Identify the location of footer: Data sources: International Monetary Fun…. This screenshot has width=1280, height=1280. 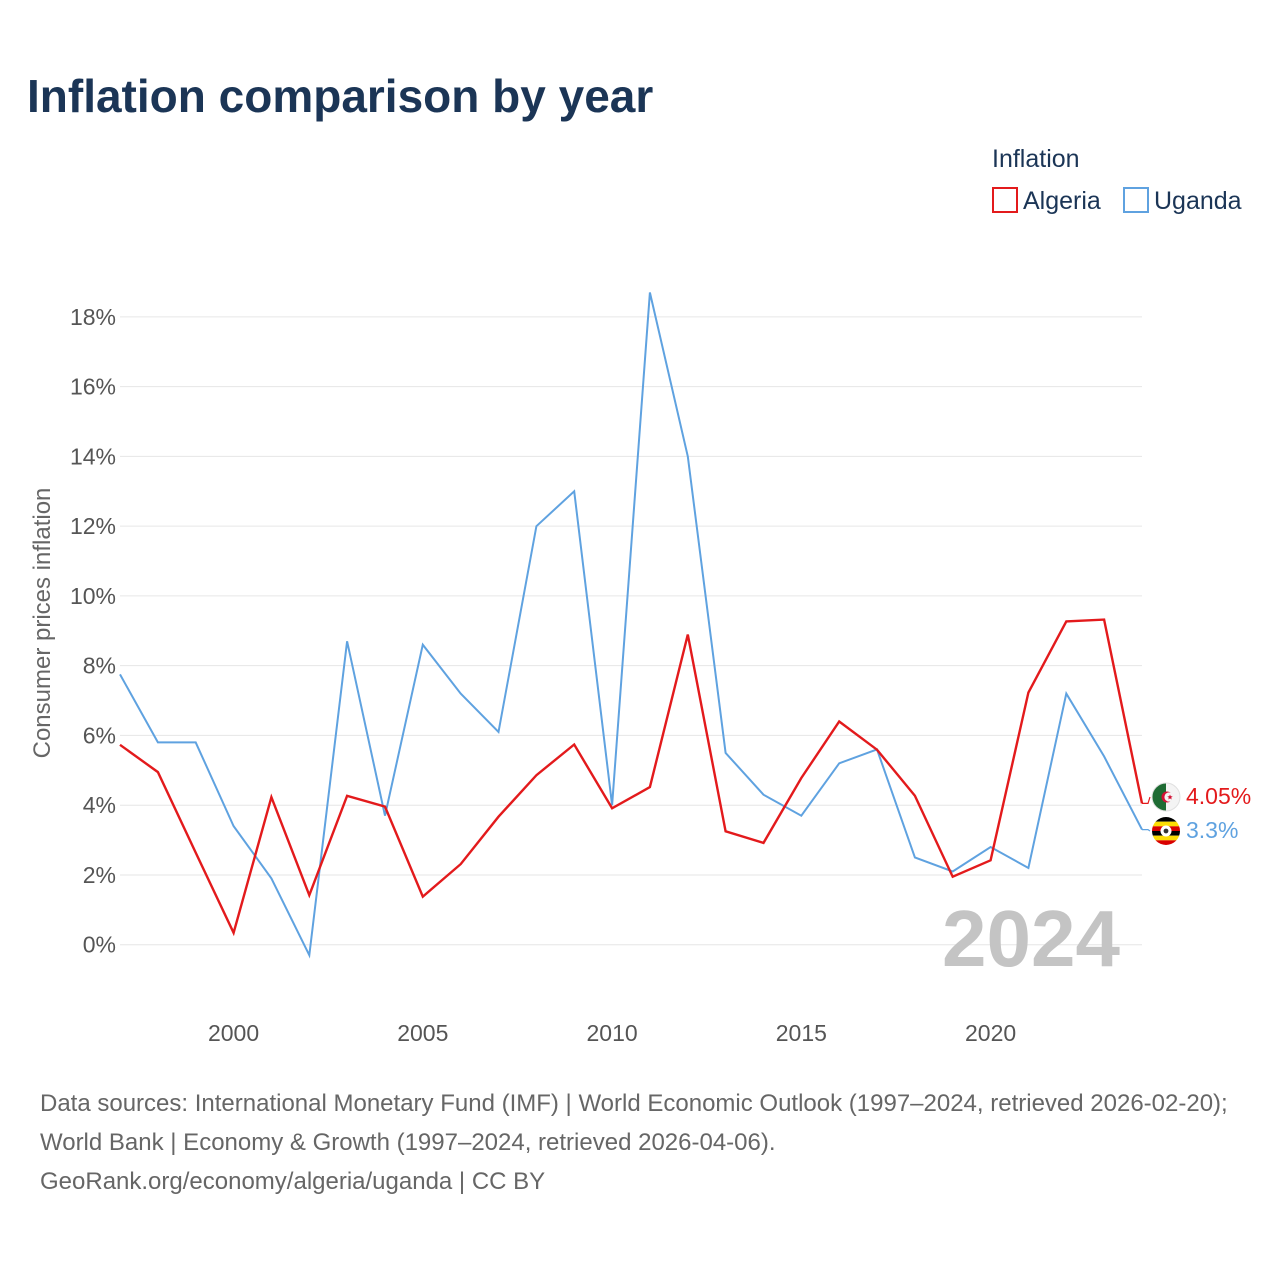
(645, 1142).